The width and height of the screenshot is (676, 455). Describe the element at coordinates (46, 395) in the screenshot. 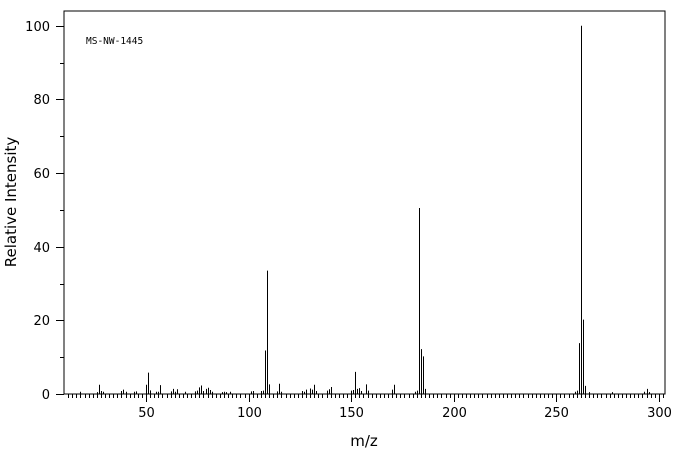

I see `y-tick-label: 0` at that location.